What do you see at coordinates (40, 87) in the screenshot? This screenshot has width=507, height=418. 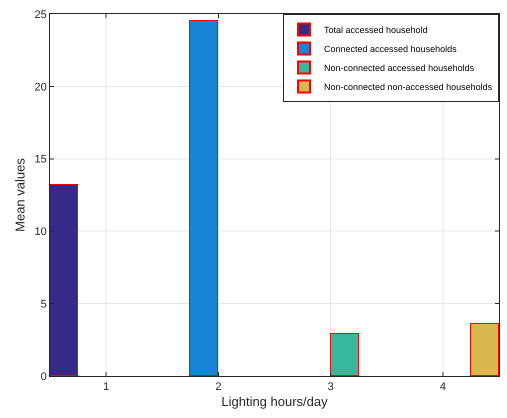 I see `y-tick-label: 20` at bounding box center [40, 87].